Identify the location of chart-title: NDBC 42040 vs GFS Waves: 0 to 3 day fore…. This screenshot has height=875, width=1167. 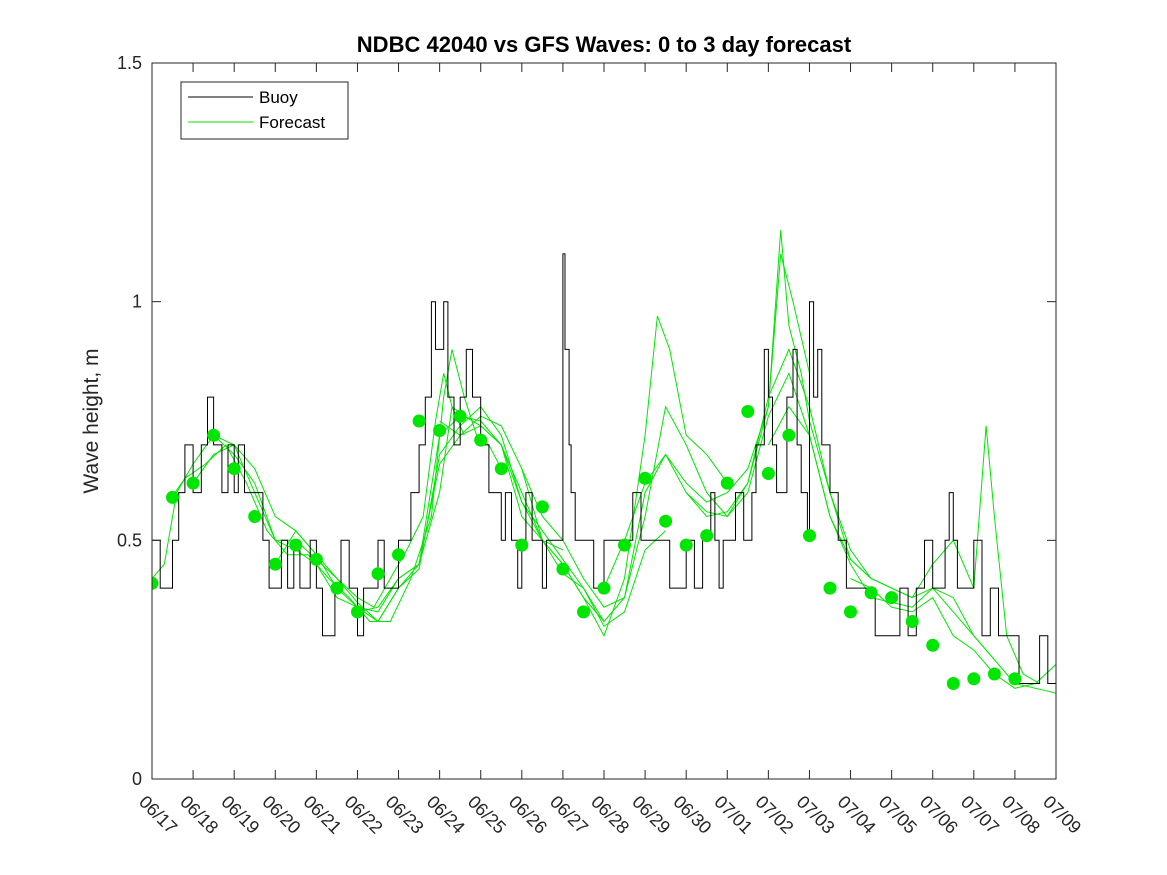
(604, 44).